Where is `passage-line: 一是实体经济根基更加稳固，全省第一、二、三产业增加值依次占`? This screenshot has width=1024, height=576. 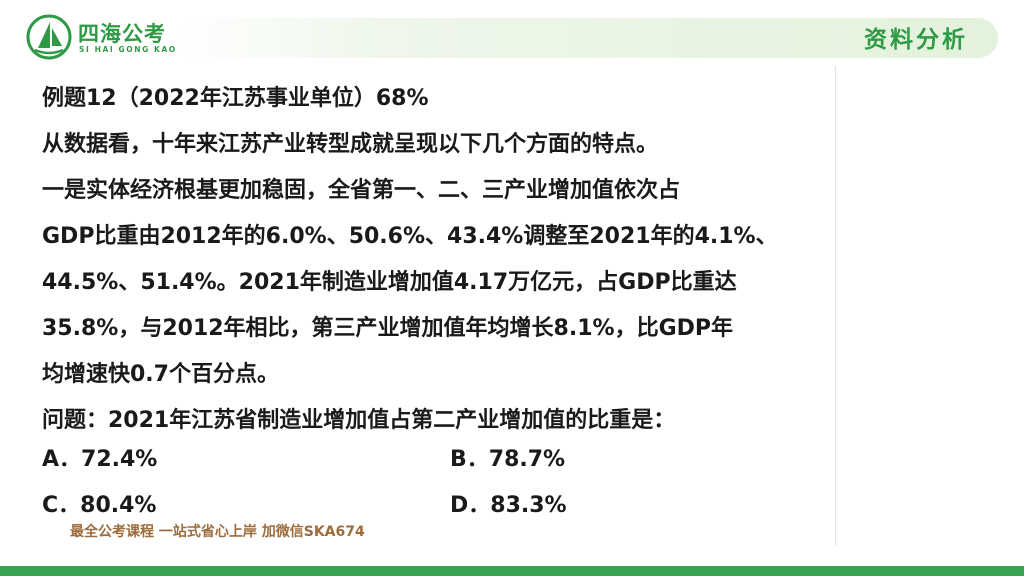 passage-line: 一是实体经济根基更加稳固，全省第一、二、三产业增加值依次占 is located at coordinates (361, 190).